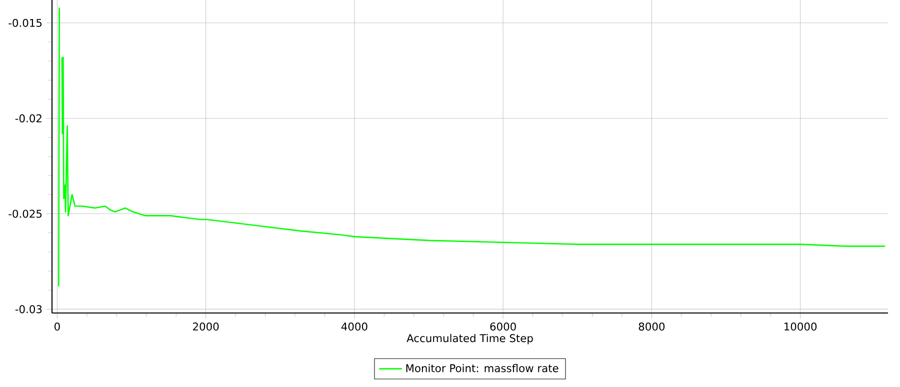  Describe the element at coordinates (482, 368) in the screenshot. I see `legend-label: Monitor Point: massflow rate` at that location.